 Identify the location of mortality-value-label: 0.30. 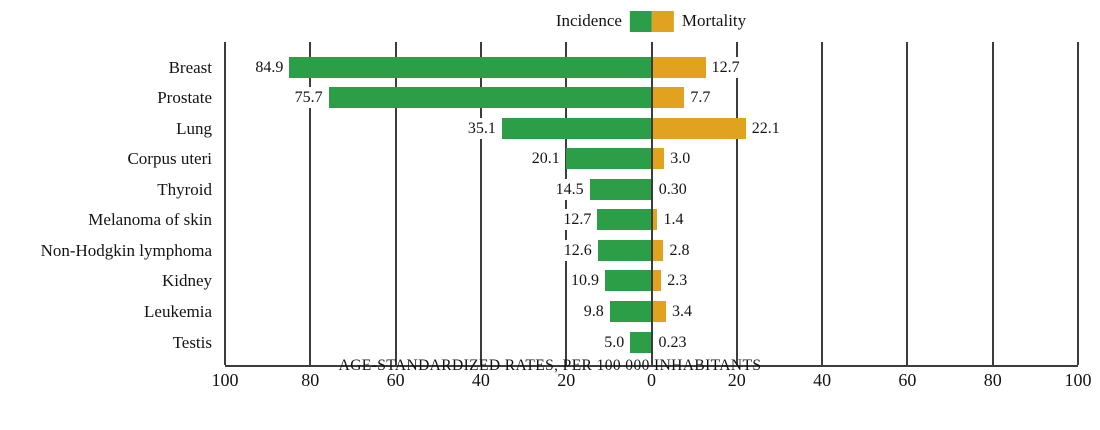
(672, 189).